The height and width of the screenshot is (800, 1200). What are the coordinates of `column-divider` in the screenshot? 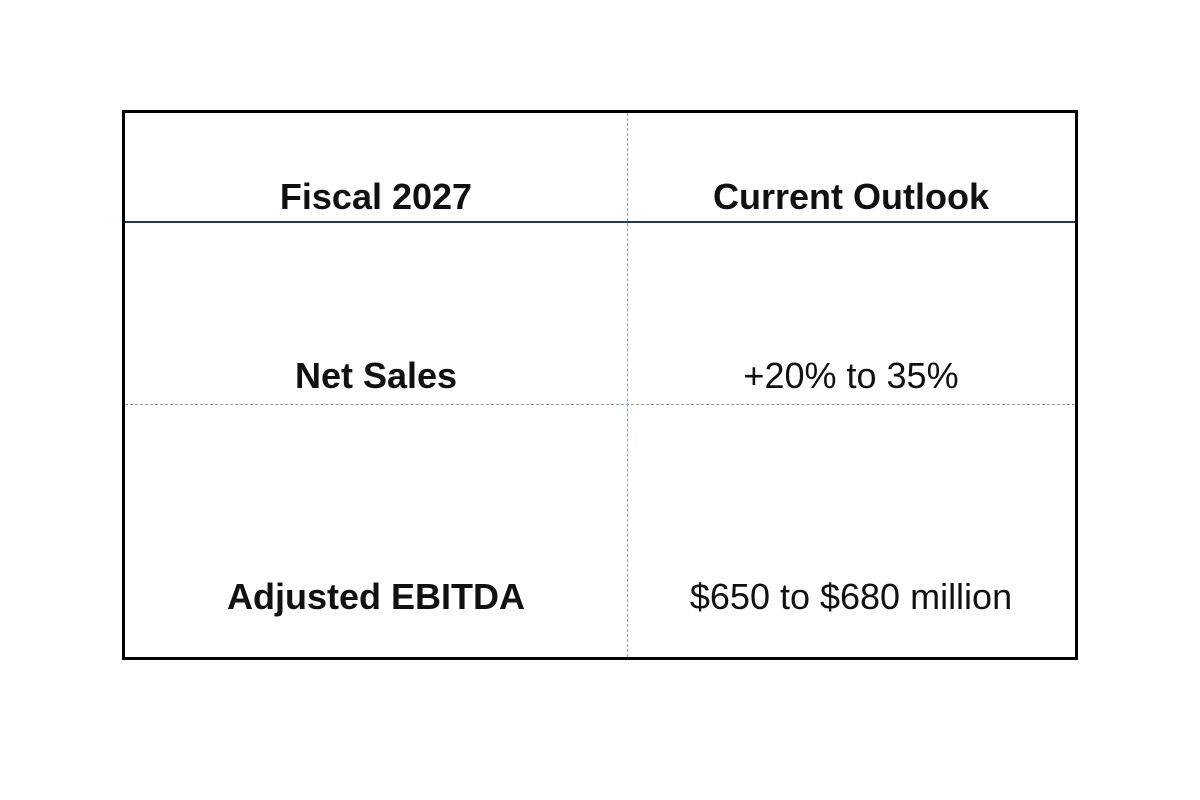 It's located at (627, 385).